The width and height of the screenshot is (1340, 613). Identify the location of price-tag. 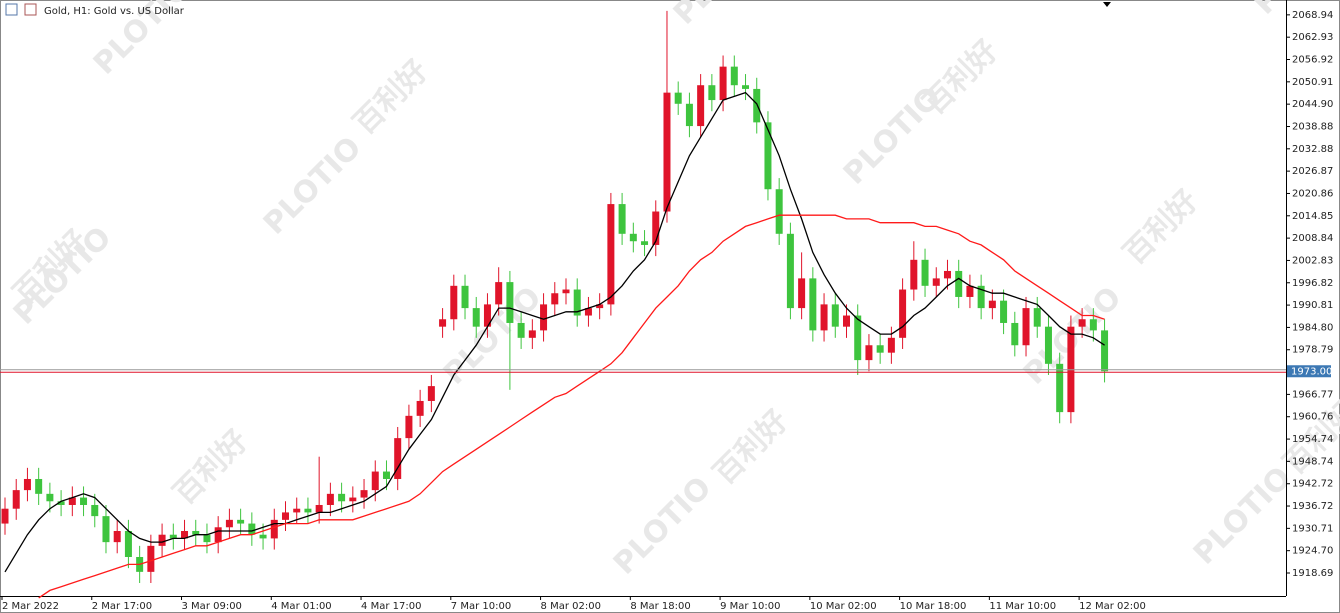
(1309, 371).